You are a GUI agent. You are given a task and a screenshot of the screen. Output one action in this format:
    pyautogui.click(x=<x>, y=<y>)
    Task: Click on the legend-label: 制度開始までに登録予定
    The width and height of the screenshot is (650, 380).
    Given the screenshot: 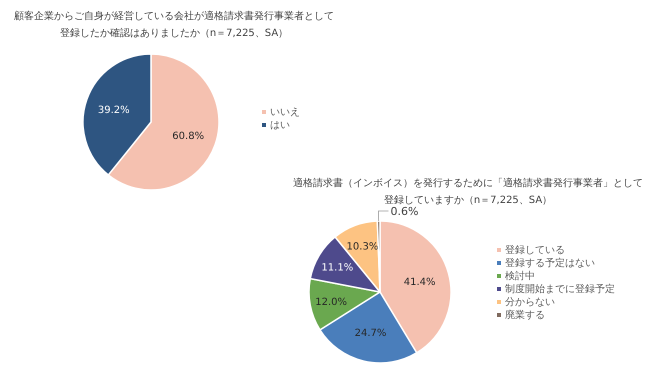 What is the action you would take?
    pyautogui.click(x=560, y=289)
    